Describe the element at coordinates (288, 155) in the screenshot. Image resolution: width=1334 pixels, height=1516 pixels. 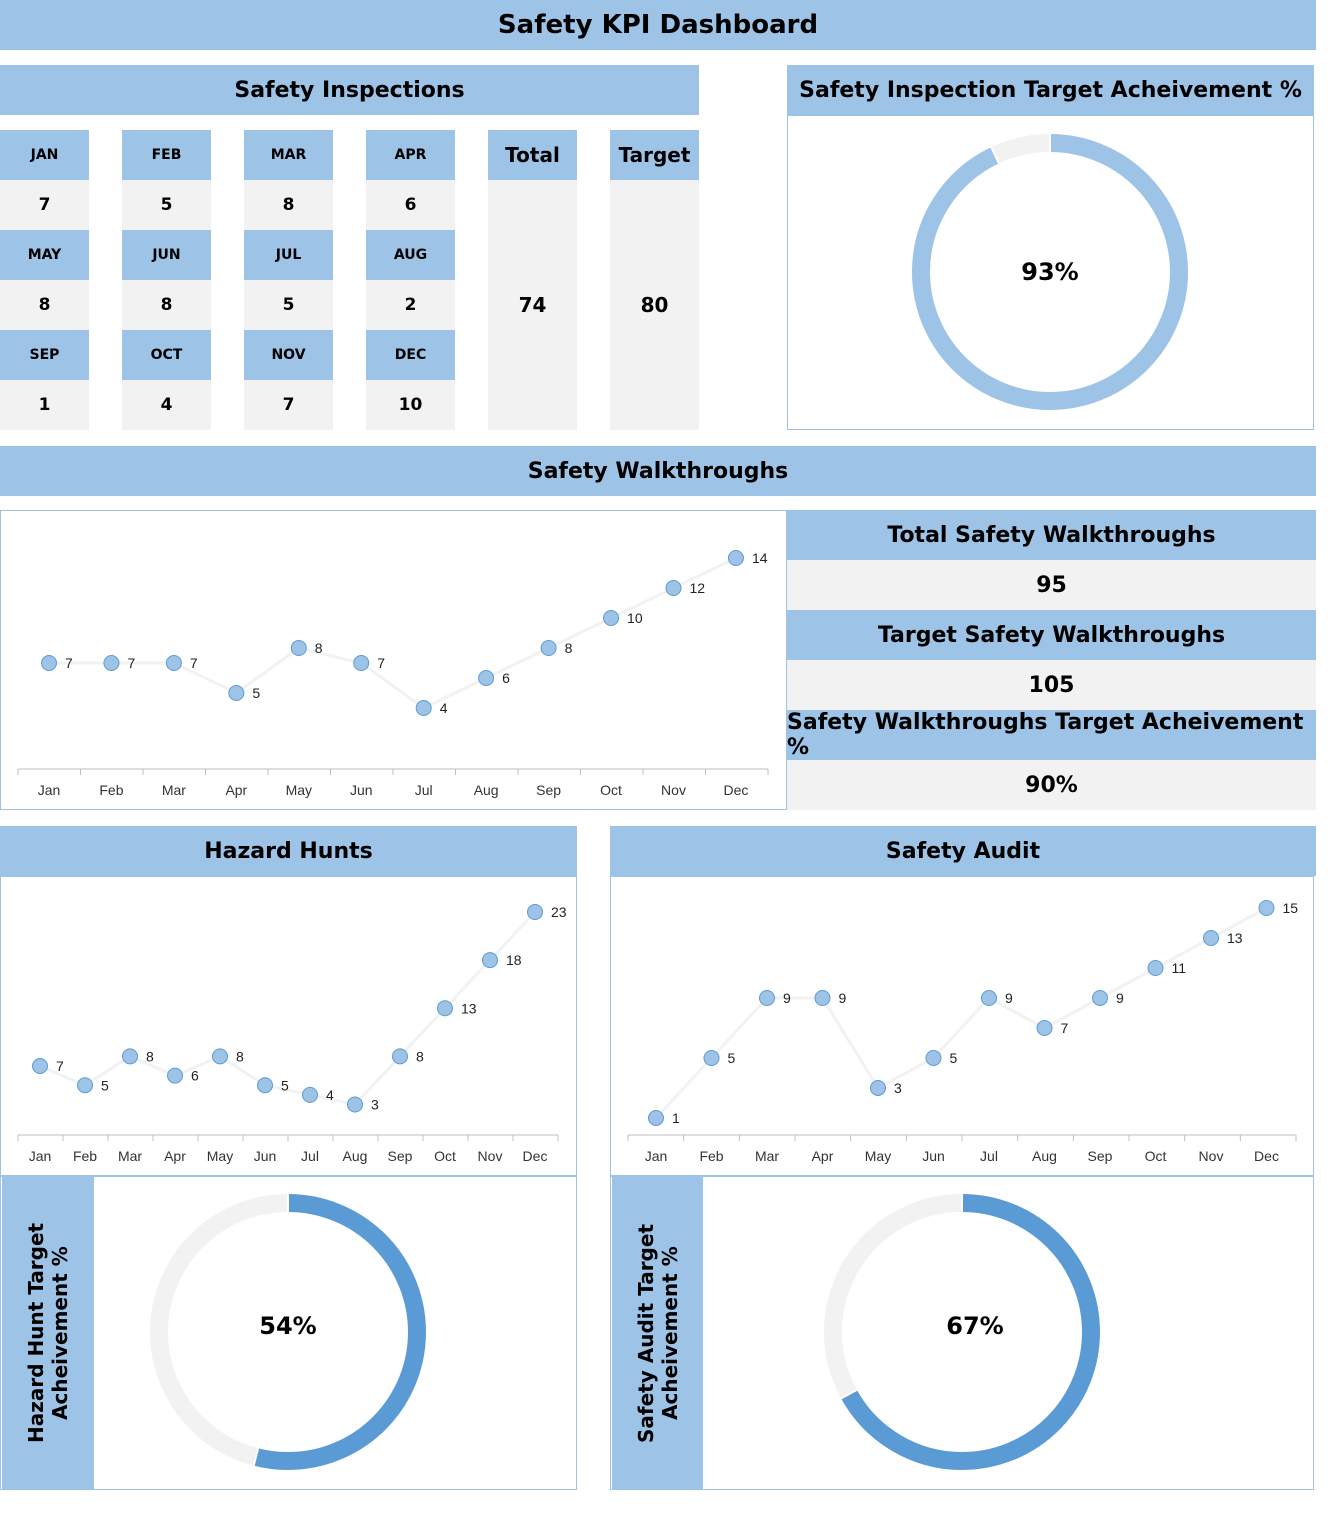
I see `month-label: MAR` at that location.